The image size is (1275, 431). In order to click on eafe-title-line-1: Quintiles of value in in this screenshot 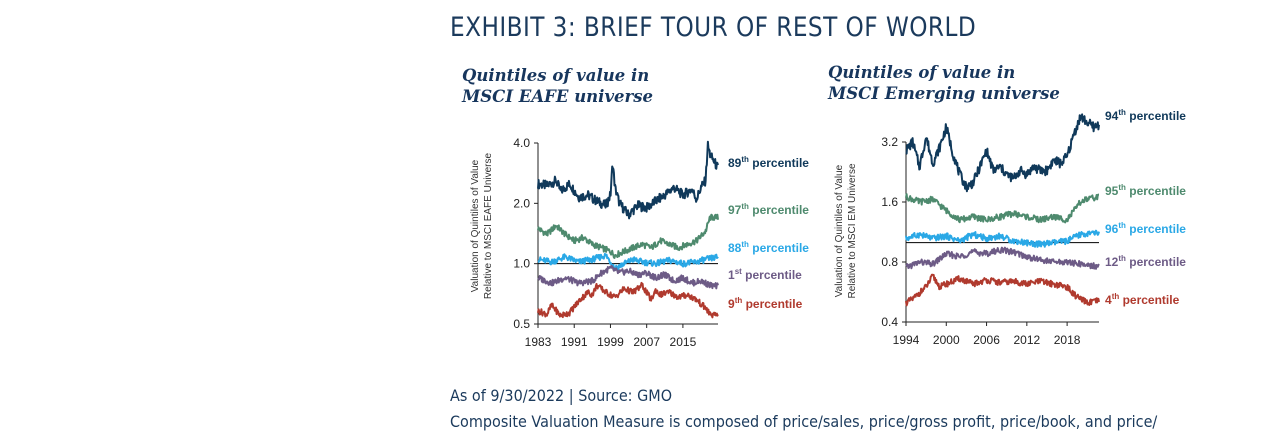, I will do `click(556, 75)`.